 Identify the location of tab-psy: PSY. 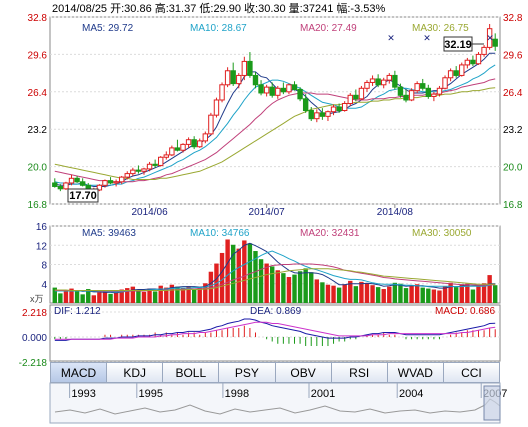
(246, 372).